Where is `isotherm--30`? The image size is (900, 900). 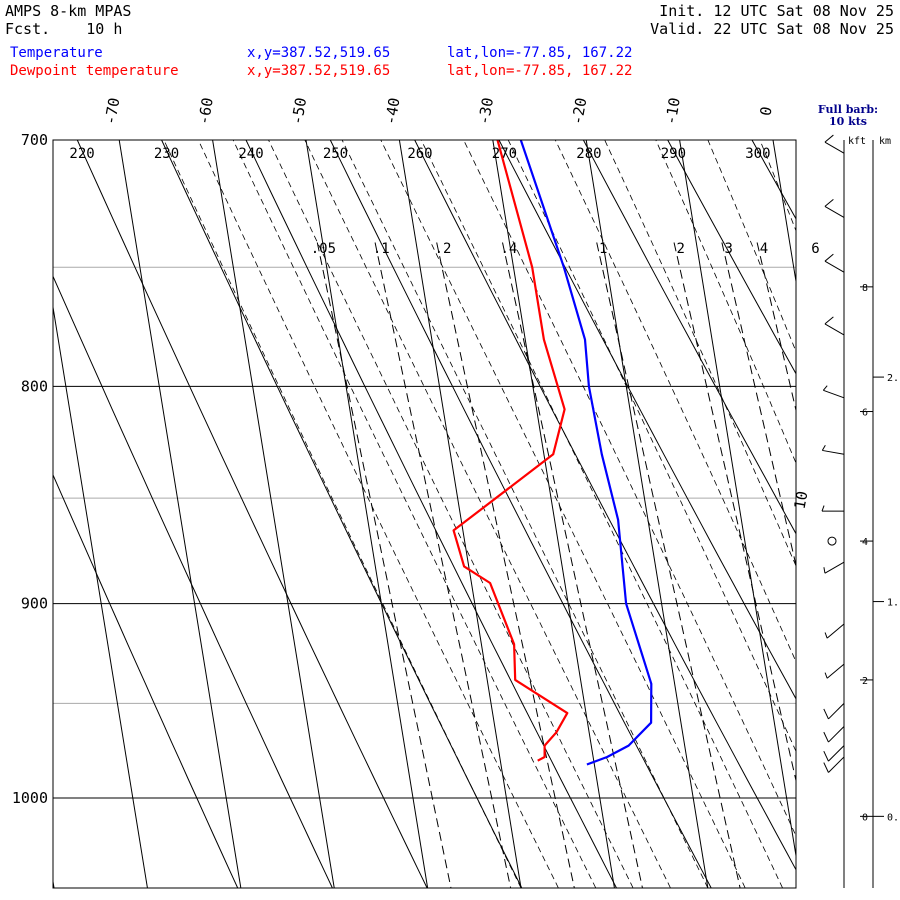
isotherm--30 is located at coordinates (553, 514).